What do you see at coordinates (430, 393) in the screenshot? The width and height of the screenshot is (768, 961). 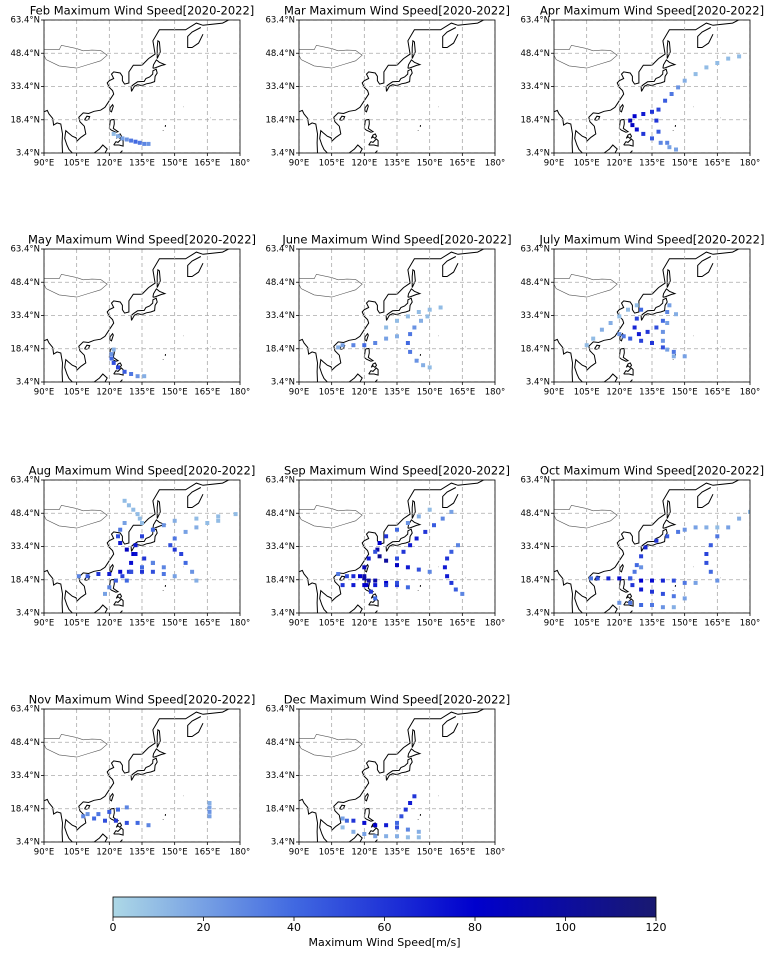 I see `x-tick-label: 150°E` at bounding box center [430, 393].